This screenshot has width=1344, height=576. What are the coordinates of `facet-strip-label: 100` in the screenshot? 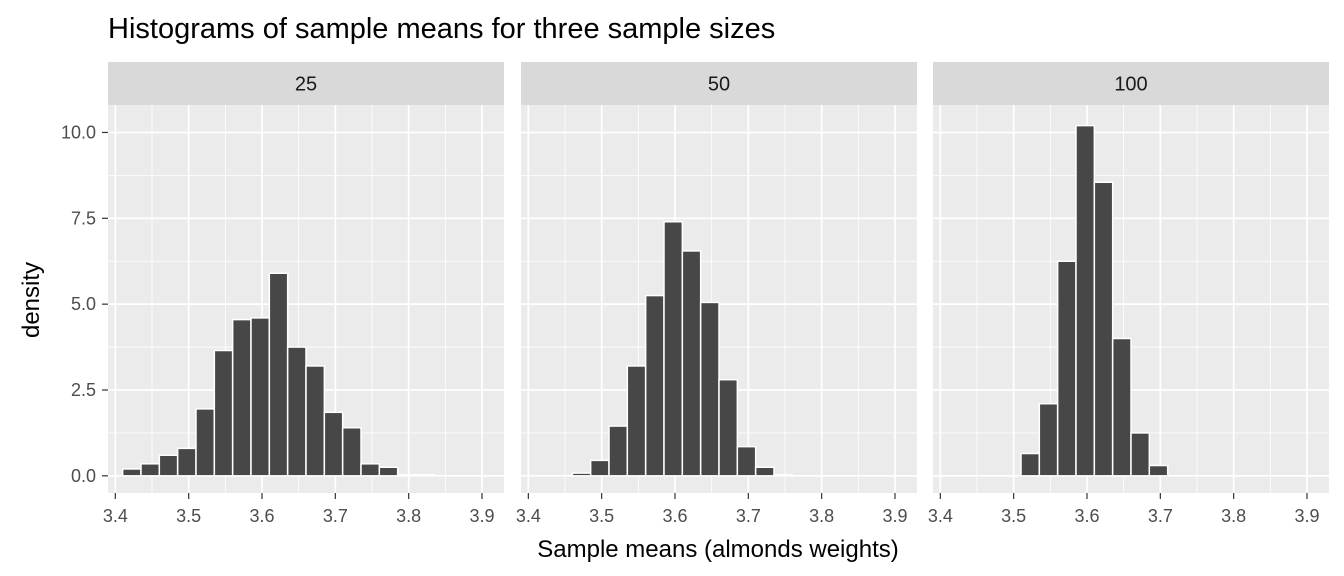 It's located at (1130, 85).